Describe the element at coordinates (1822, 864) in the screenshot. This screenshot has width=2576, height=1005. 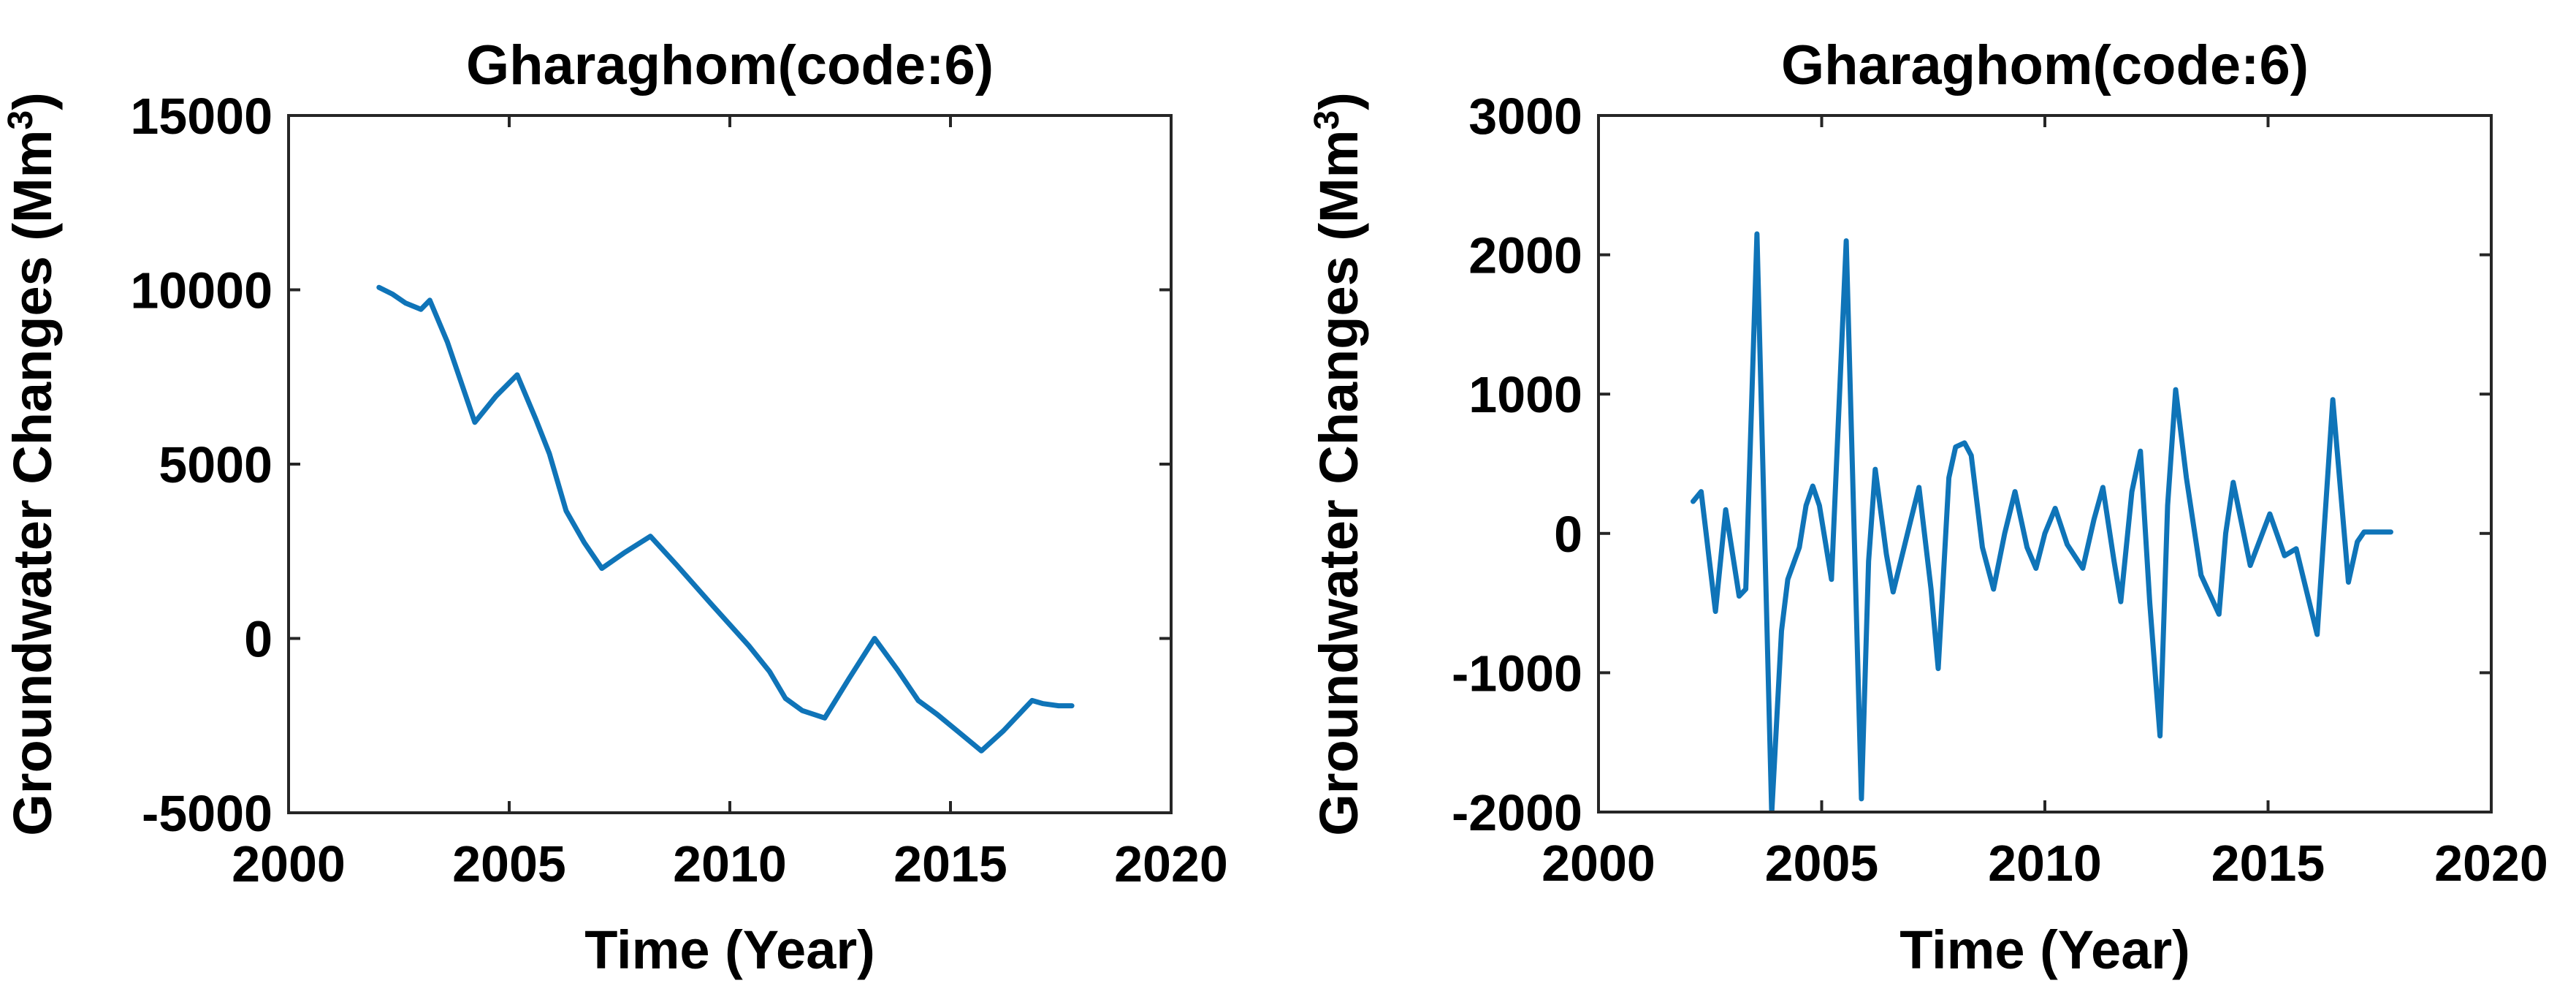
I see `right-xtick-label: 2005` at that location.